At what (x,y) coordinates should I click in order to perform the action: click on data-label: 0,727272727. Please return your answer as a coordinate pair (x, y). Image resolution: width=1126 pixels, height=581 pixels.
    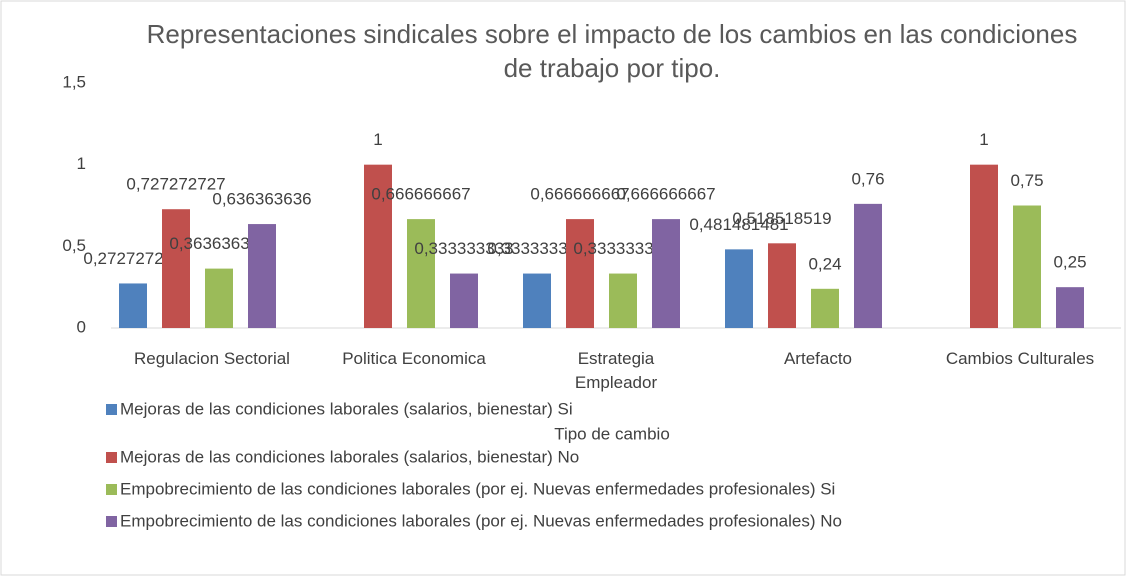
    Looking at the image, I should click on (175, 184).